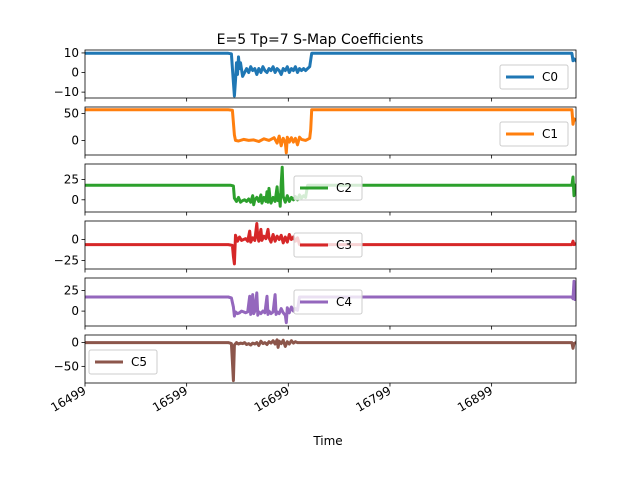 This screenshot has width=640, height=480. What do you see at coordinates (344, 245) in the screenshot?
I see `legend-label: C3` at bounding box center [344, 245].